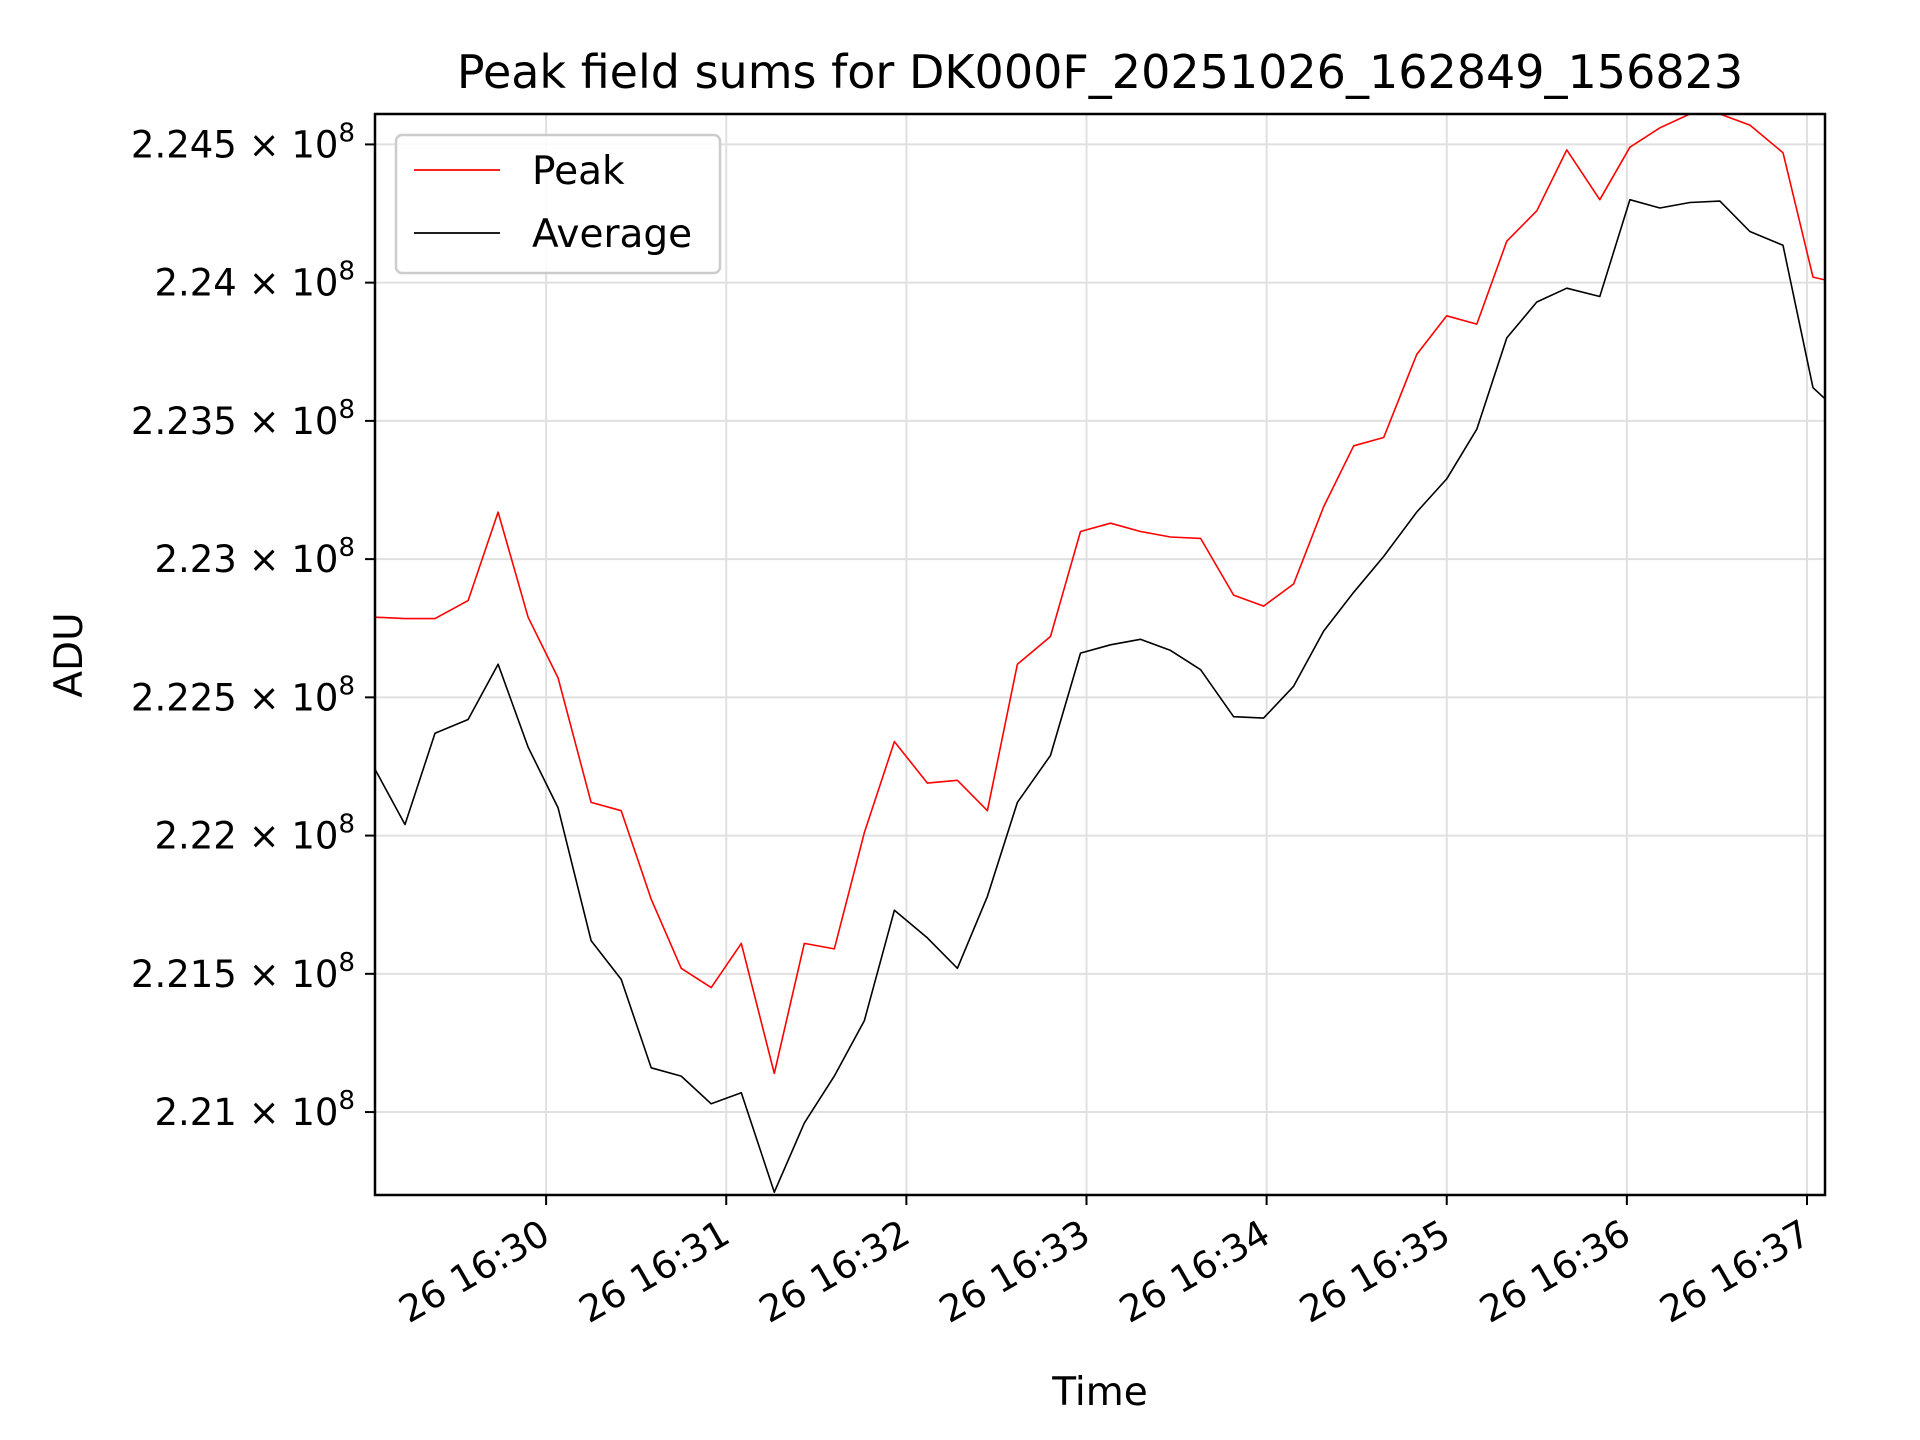 The height and width of the screenshot is (1440, 1920). Describe the element at coordinates (254, 281) in the screenshot. I see `y-tick-label: 2.24 × 108` at that location.